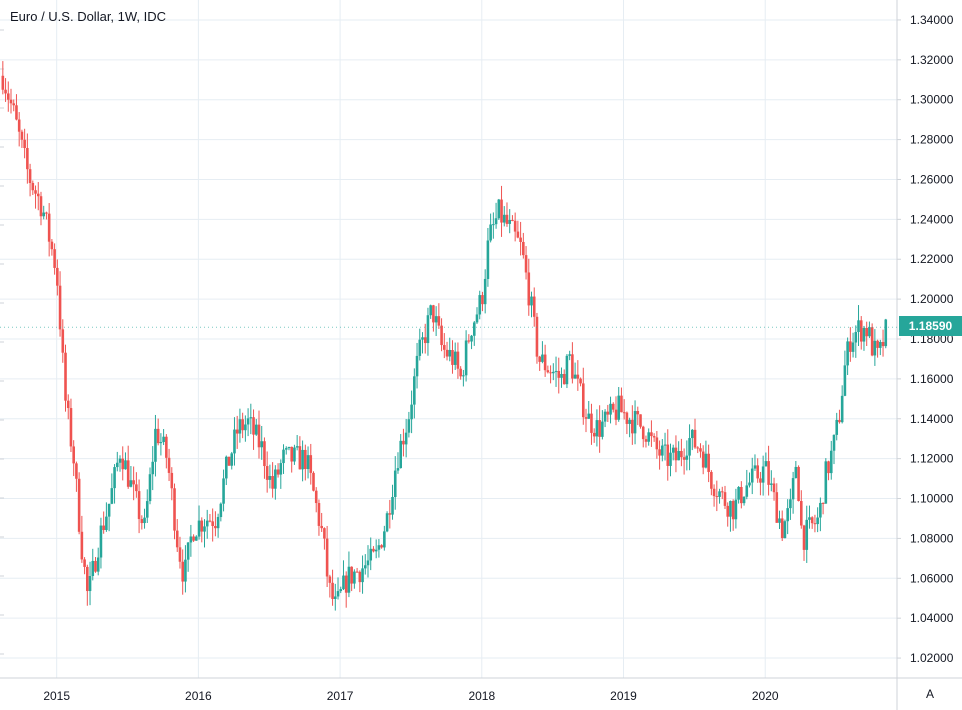  What do you see at coordinates (932, 299) in the screenshot?
I see `y-tick-label: 1.20000` at bounding box center [932, 299].